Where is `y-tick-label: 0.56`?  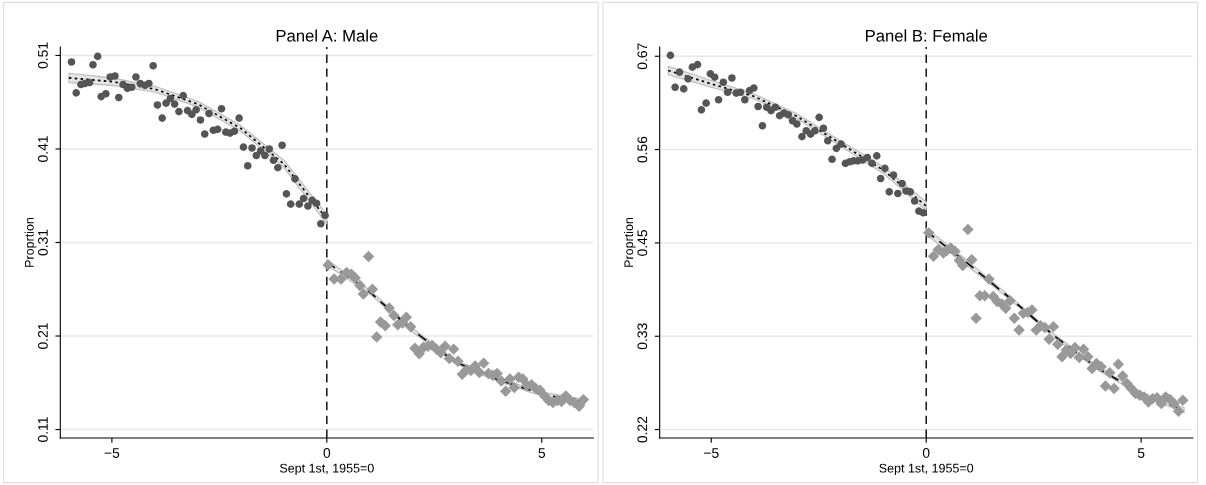
y-tick-label: 0.56 is located at coordinates (642, 149).